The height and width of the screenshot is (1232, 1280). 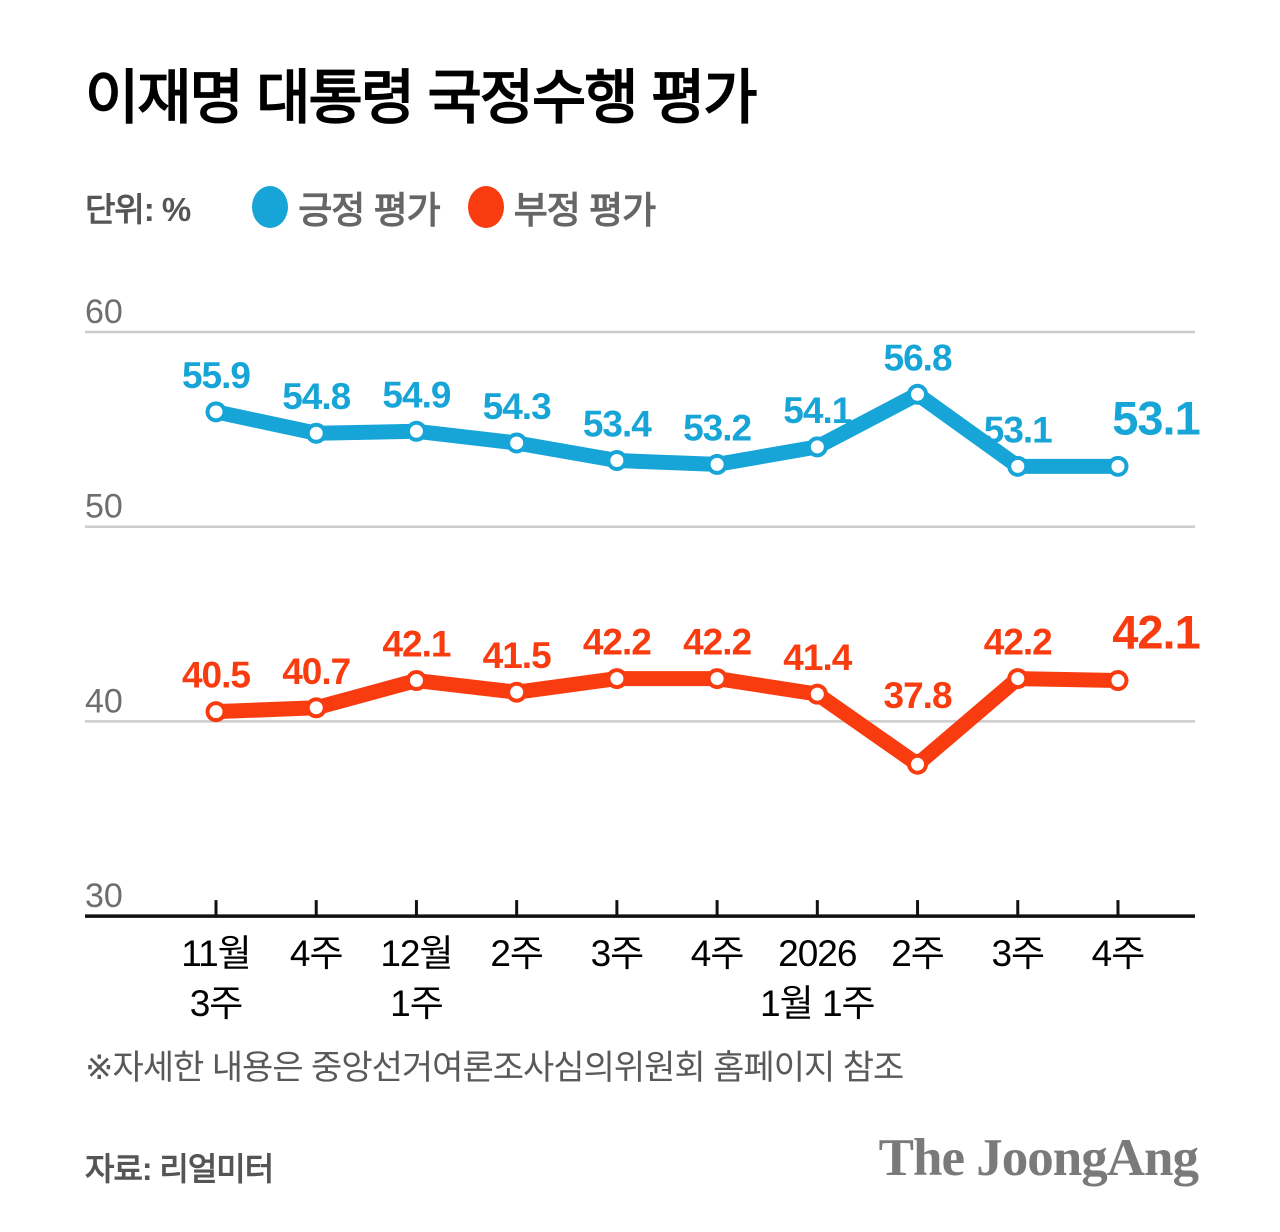 I want to click on x-tick-label: 1월 1주, so click(x=817, y=1003).